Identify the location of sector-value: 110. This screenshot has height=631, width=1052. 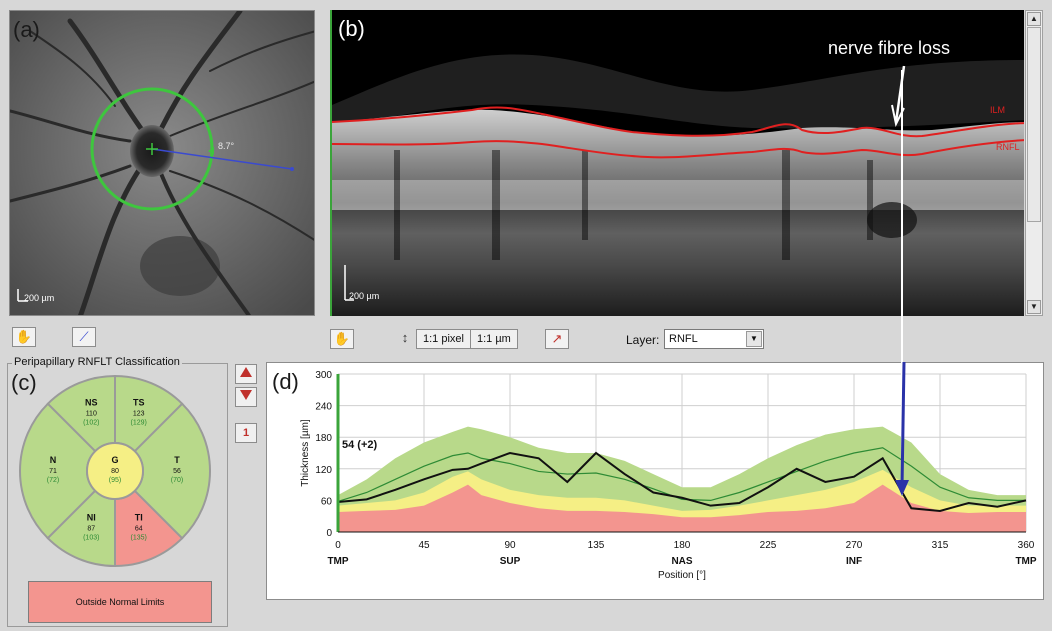
(91, 414).